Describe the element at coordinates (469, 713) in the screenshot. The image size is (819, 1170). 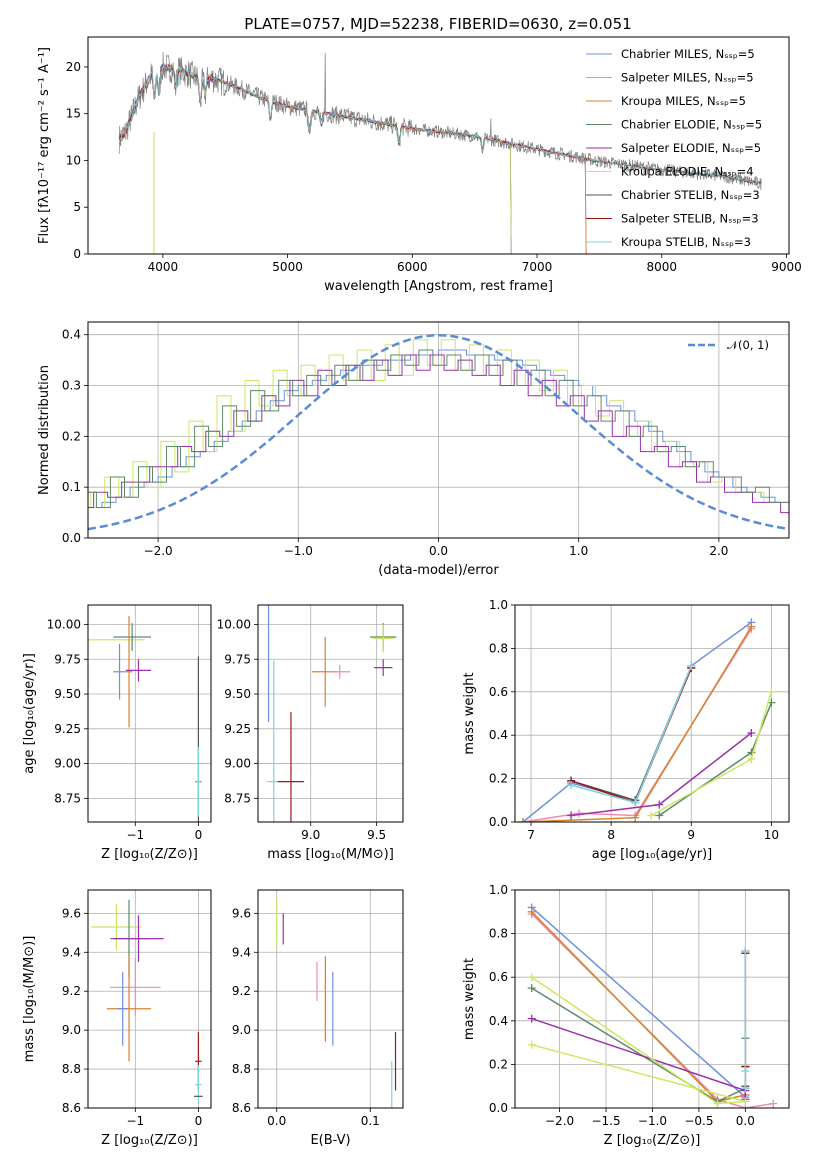
I see `y-axis-label: mass weight` at that location.